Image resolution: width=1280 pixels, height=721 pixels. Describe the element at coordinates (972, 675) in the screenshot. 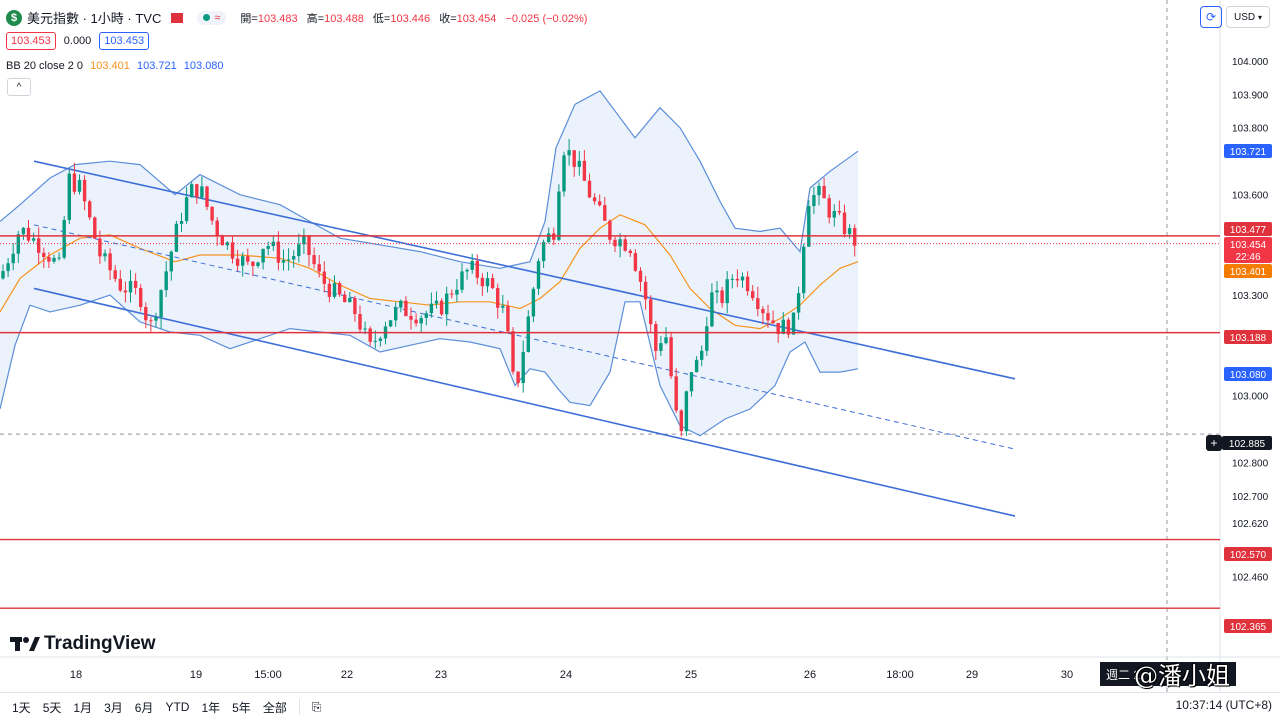

I see `x-tick-label: 29` at that location.